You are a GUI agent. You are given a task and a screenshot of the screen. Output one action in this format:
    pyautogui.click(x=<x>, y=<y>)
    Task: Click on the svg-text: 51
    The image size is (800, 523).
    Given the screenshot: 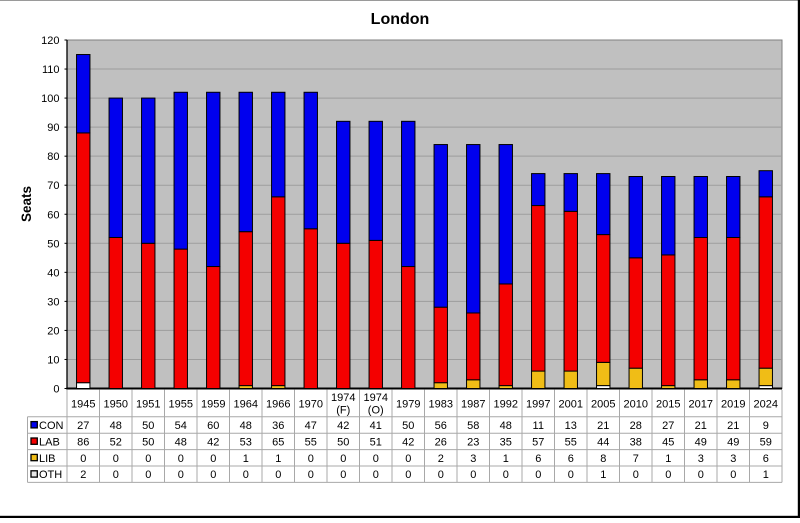 What is the action you would take?
    pyautogui.click(x=376, y=442)
    